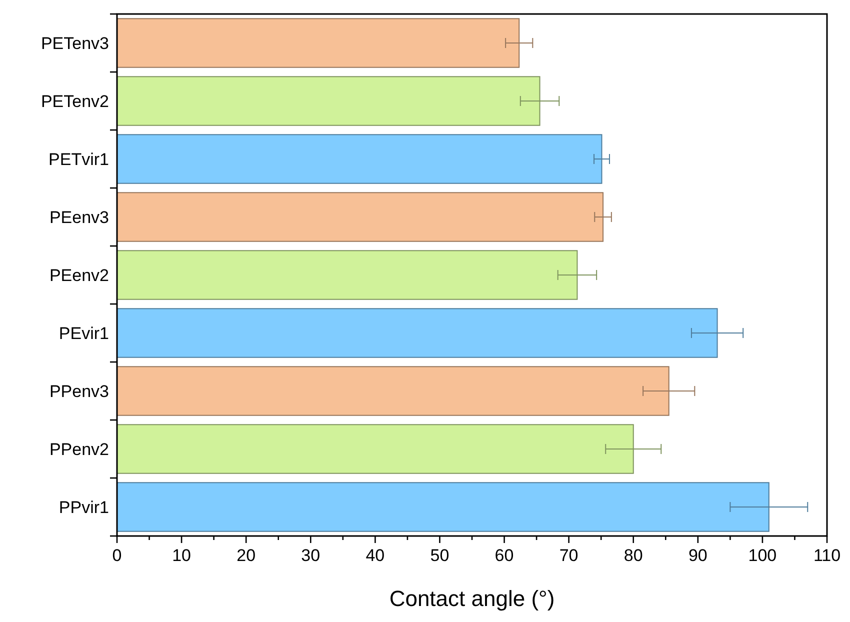  Describe the element at coordinates (78, 159) in the screenshot. I see `y-tick-label: PETvir1` at that location.